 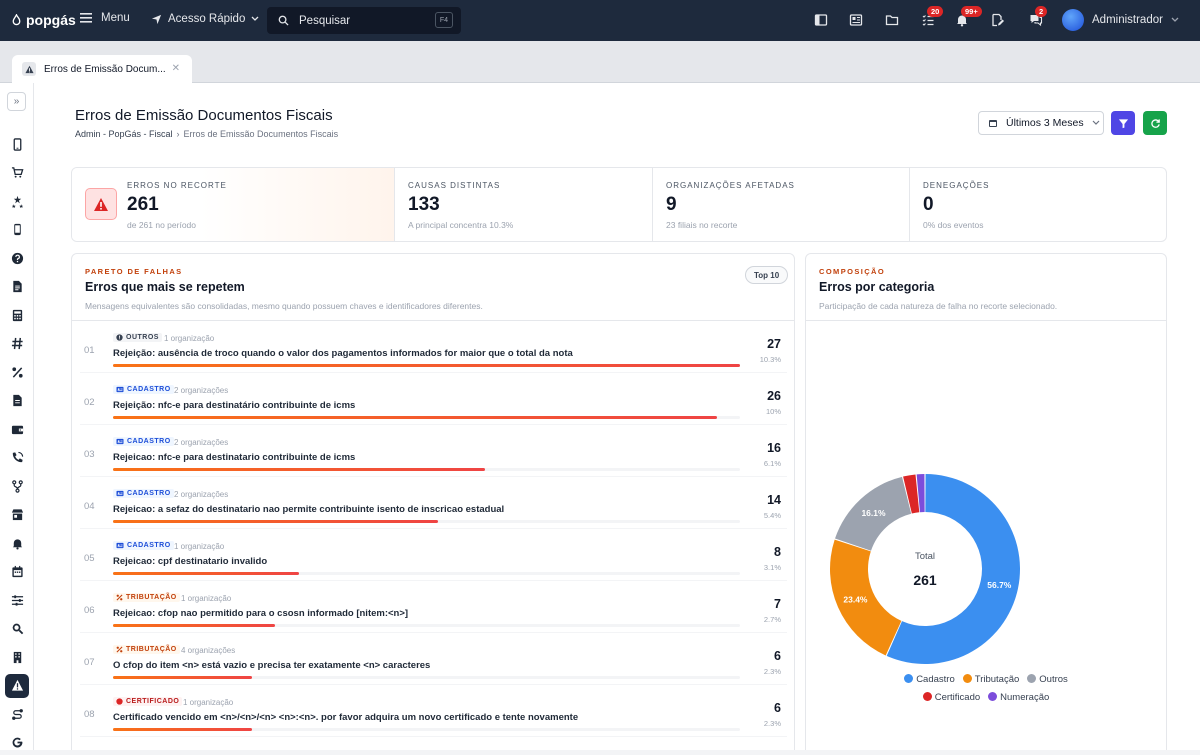 I want to click on row-organizations: 2 organizações, so click(x=201, y=390).